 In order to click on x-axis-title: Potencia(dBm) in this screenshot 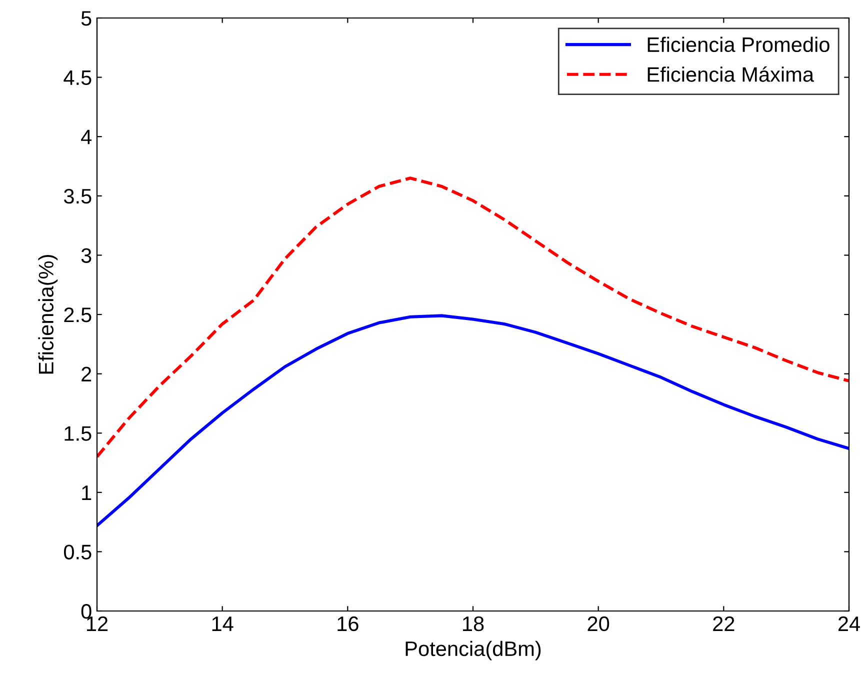, I will do `click(473, 650)`.